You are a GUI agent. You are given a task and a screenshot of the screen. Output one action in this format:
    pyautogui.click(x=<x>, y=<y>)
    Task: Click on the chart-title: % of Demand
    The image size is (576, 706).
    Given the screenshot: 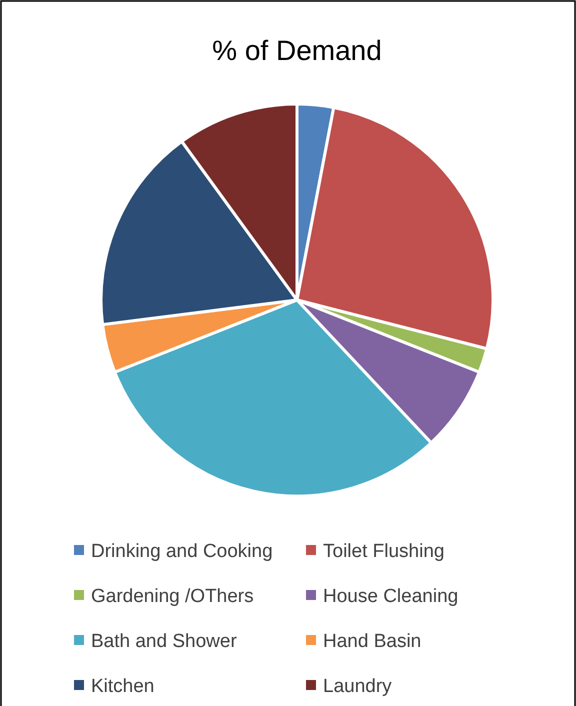 What is the action you would take?
    pyautogui.click(x=297, y=50)
    